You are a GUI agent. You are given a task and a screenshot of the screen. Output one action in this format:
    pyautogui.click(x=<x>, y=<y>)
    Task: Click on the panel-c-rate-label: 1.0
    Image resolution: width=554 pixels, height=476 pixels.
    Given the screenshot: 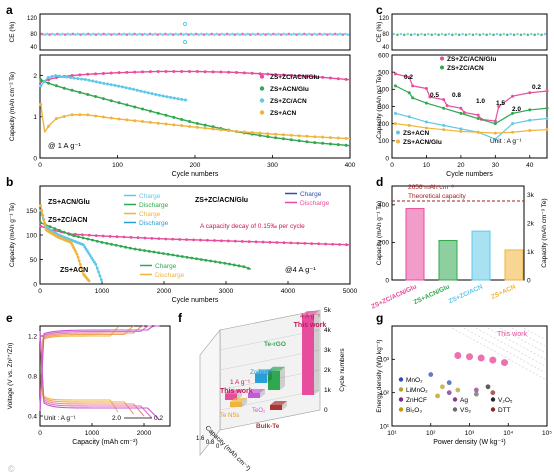 What is the action you would take?
    pyautogui.click(x=480, y=101)
    